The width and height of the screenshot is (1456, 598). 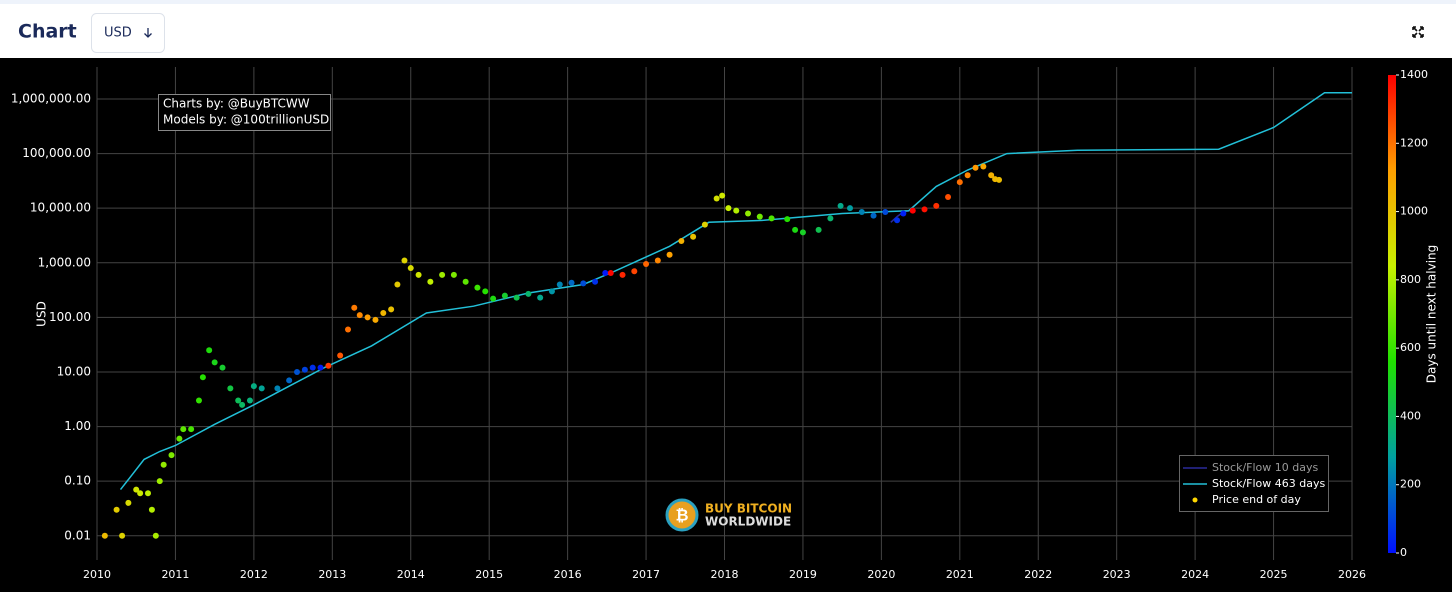 What do you see at coordinates (1038, 574) in the screenshot?
I see `x-tick-label: 2022` at bounding box center [1038, 574].